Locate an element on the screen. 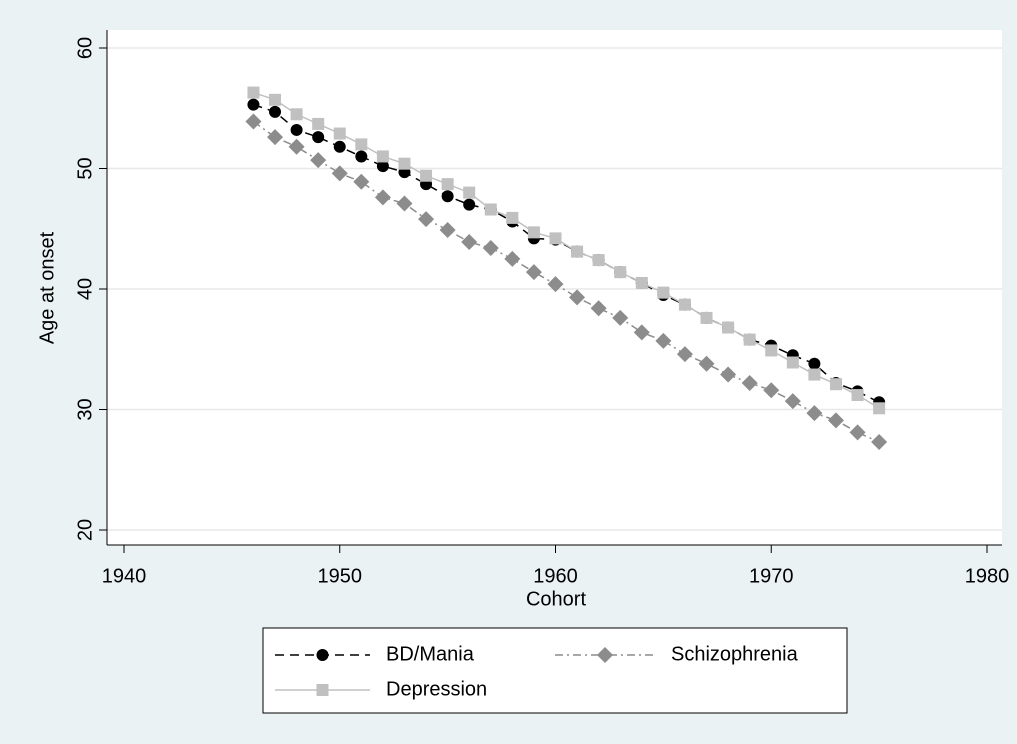  x-tick-label: 1960 is located at coordinates (555, 576).